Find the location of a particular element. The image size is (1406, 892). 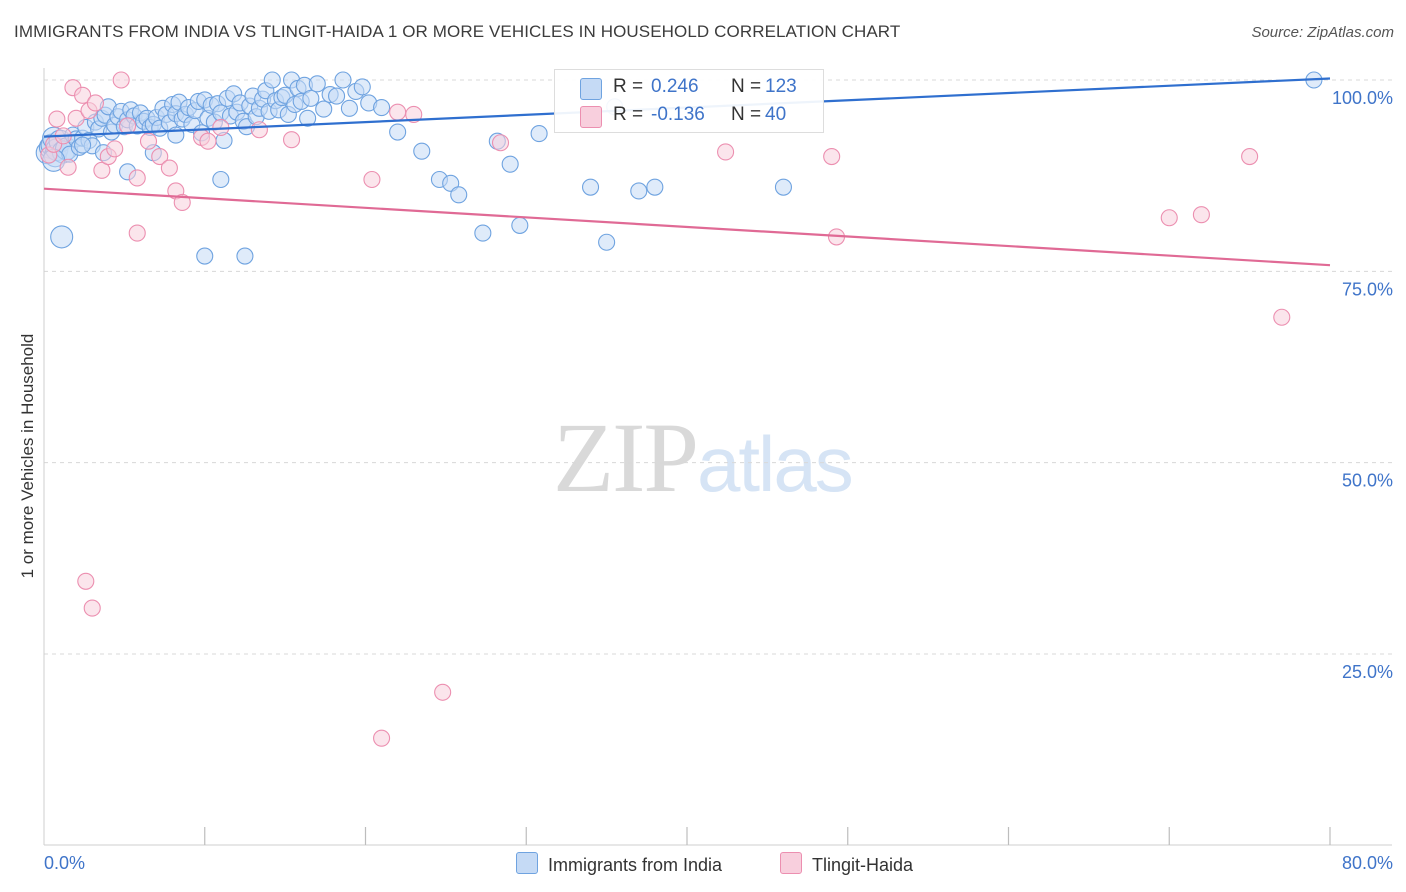

tlingit-trend-line is located at coordinates (687, 227).